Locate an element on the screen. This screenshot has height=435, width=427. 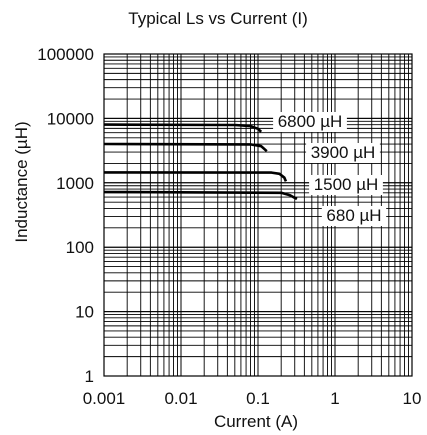
y-tick-label: 100000 is located at coordinates (65, 54).